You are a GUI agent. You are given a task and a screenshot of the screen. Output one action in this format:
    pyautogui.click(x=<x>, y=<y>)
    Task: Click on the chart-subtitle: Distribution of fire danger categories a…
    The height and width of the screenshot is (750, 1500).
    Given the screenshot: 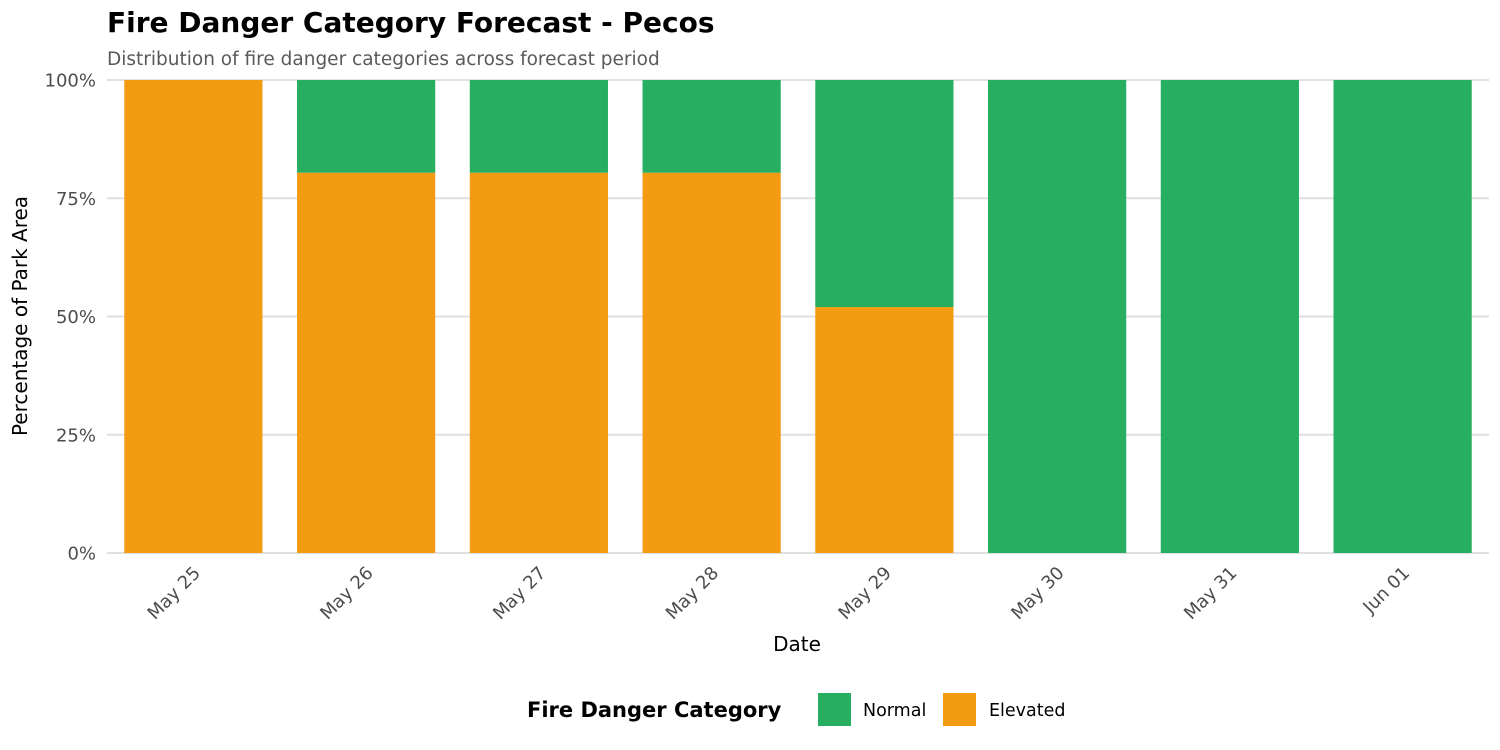 What is the action you would take?
    pyautogui.click(x=383, y=59)
    